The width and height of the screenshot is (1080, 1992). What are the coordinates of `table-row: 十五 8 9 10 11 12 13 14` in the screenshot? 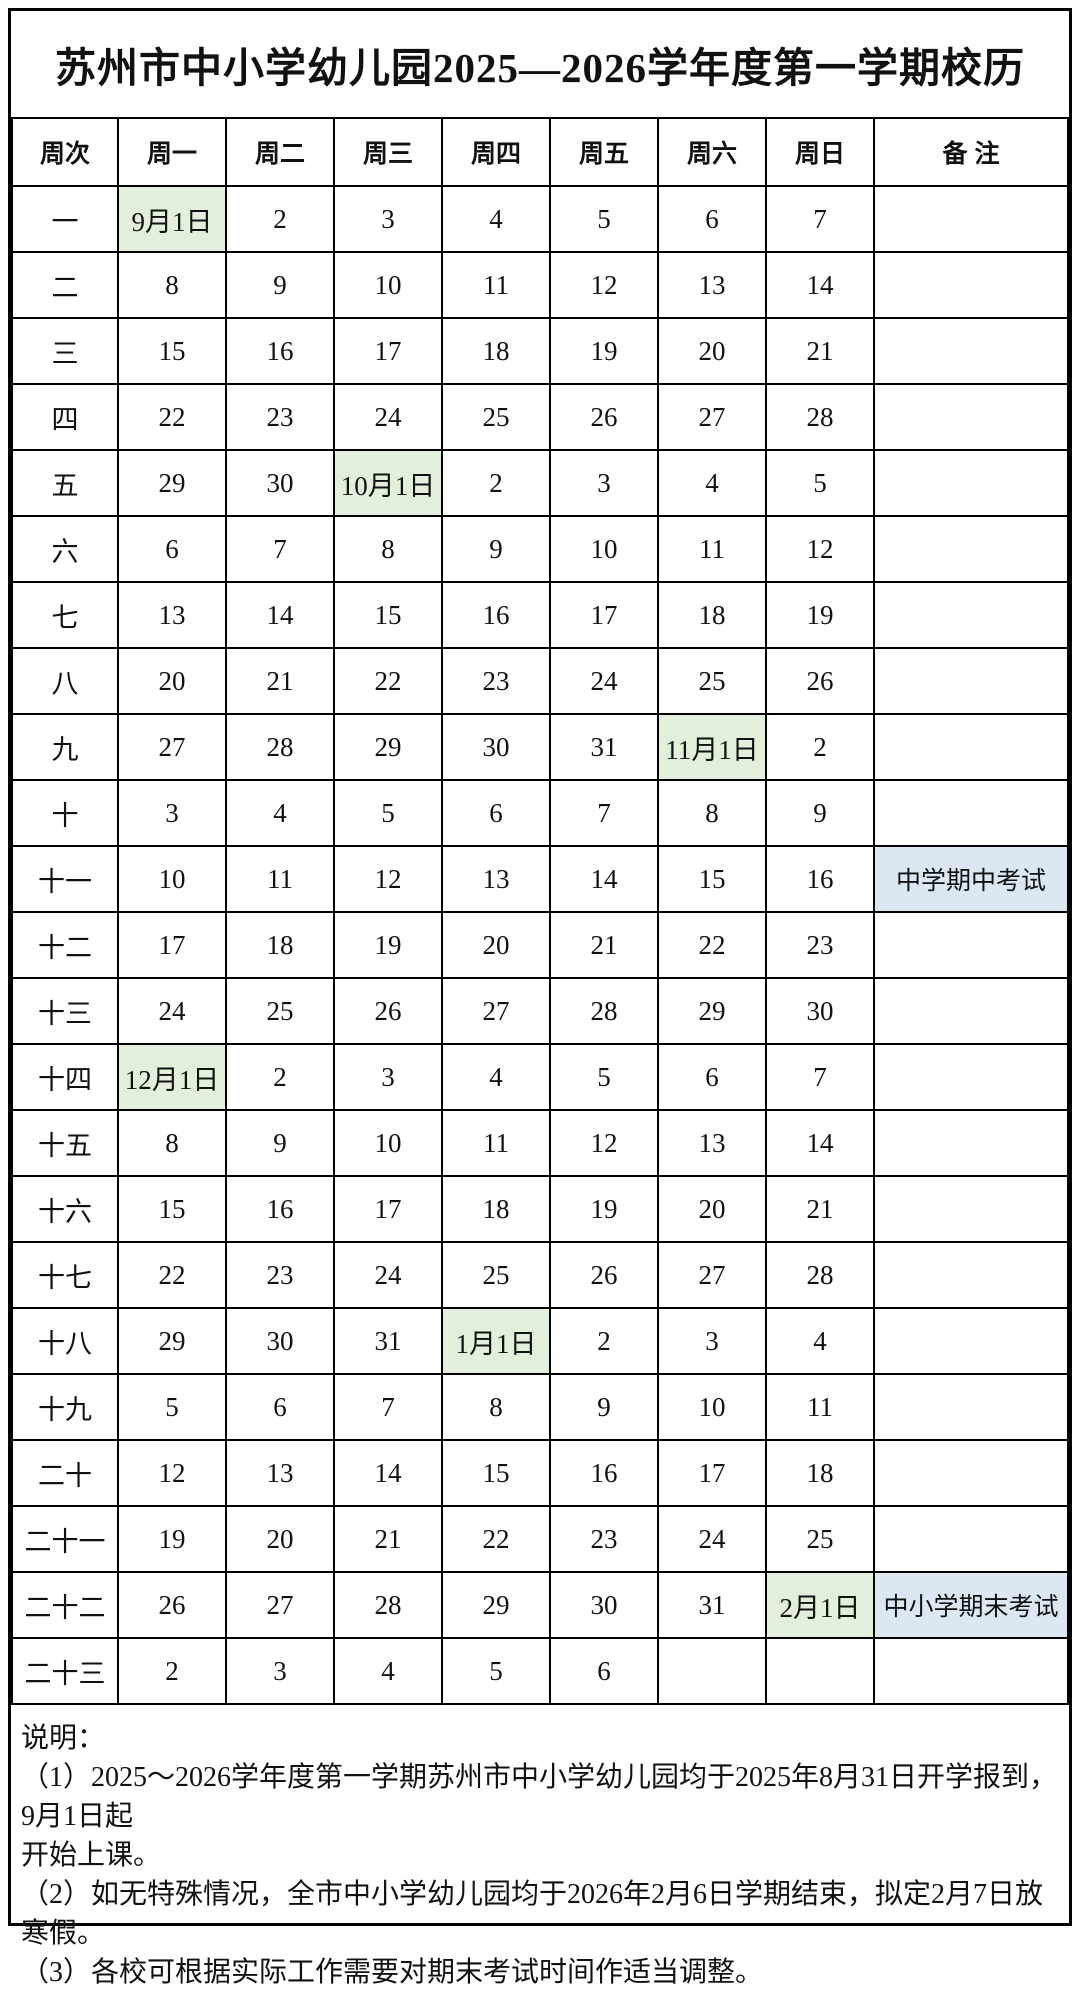 It's located at (540, 1143).